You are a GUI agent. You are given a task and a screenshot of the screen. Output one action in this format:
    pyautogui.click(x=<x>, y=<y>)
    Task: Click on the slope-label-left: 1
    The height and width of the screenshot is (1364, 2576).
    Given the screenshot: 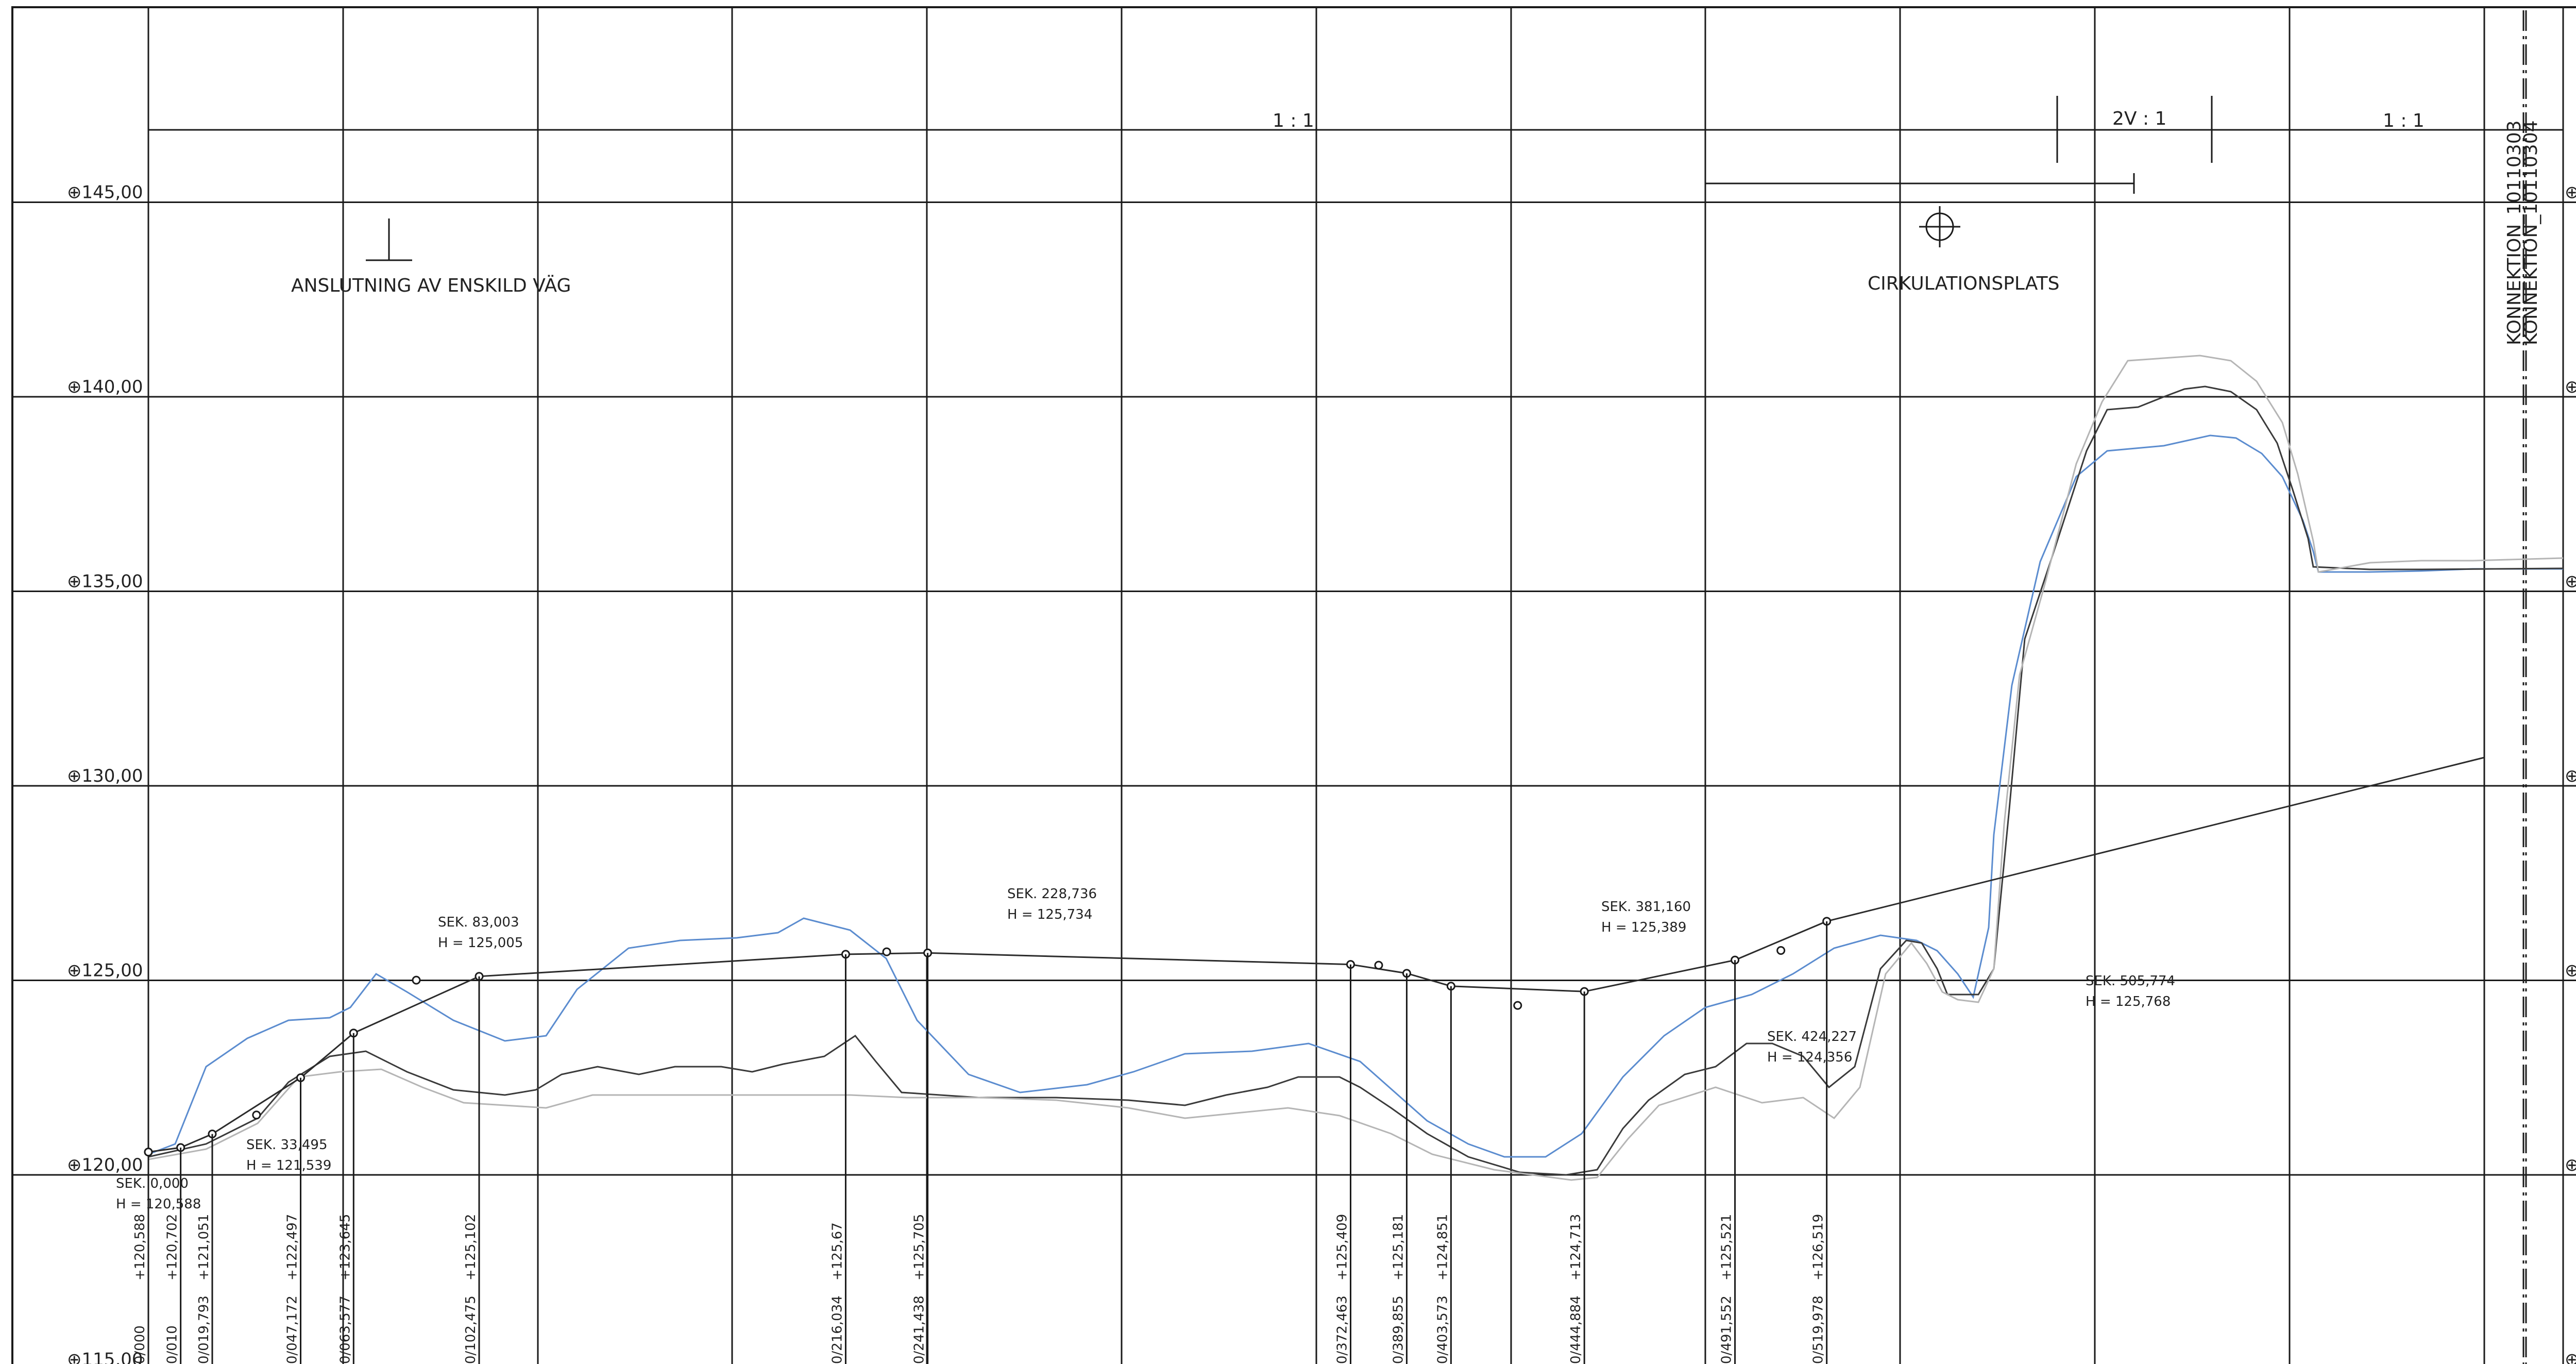 What is the action you would take?
    pyautogui.click(x=1293, y=121)
    